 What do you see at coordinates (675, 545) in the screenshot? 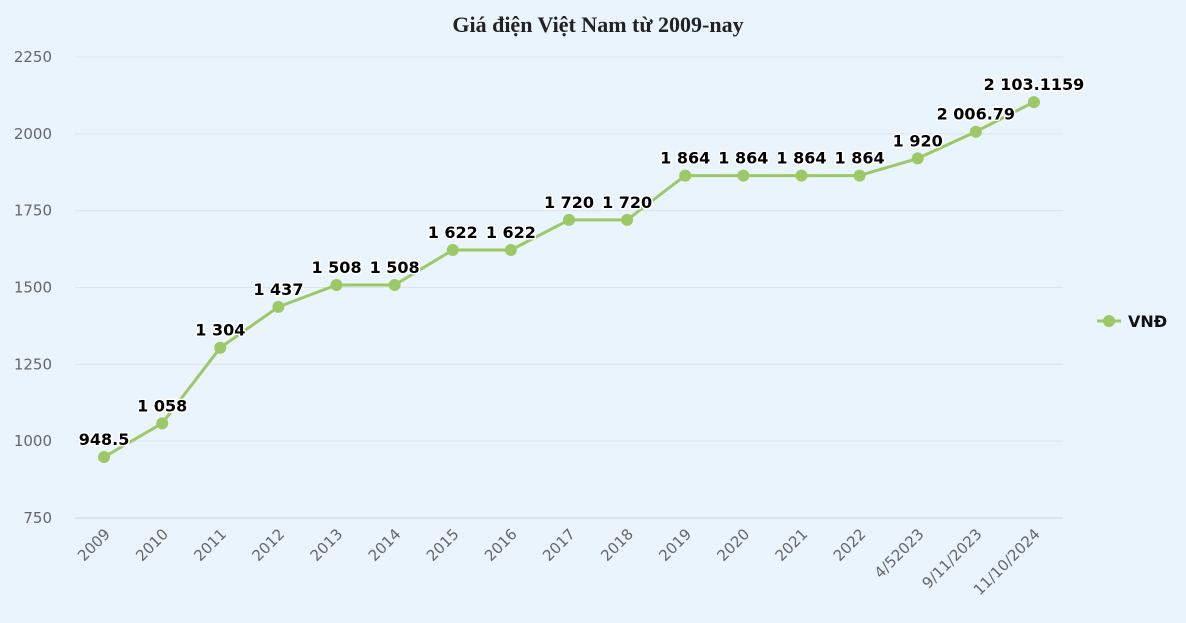
I see `x-tick-label: 2019` at bounding box center [675, 545].